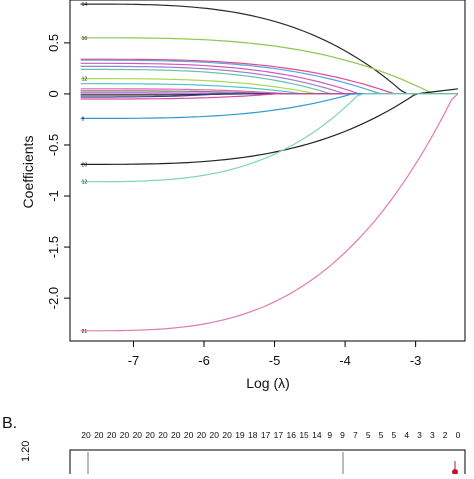 The width and height of the screenshot is (474, 479). What do you see at coordinates (53, 196) in the screenshot?
I see `y-tick-label: -1` at bounding box center [53, 196].